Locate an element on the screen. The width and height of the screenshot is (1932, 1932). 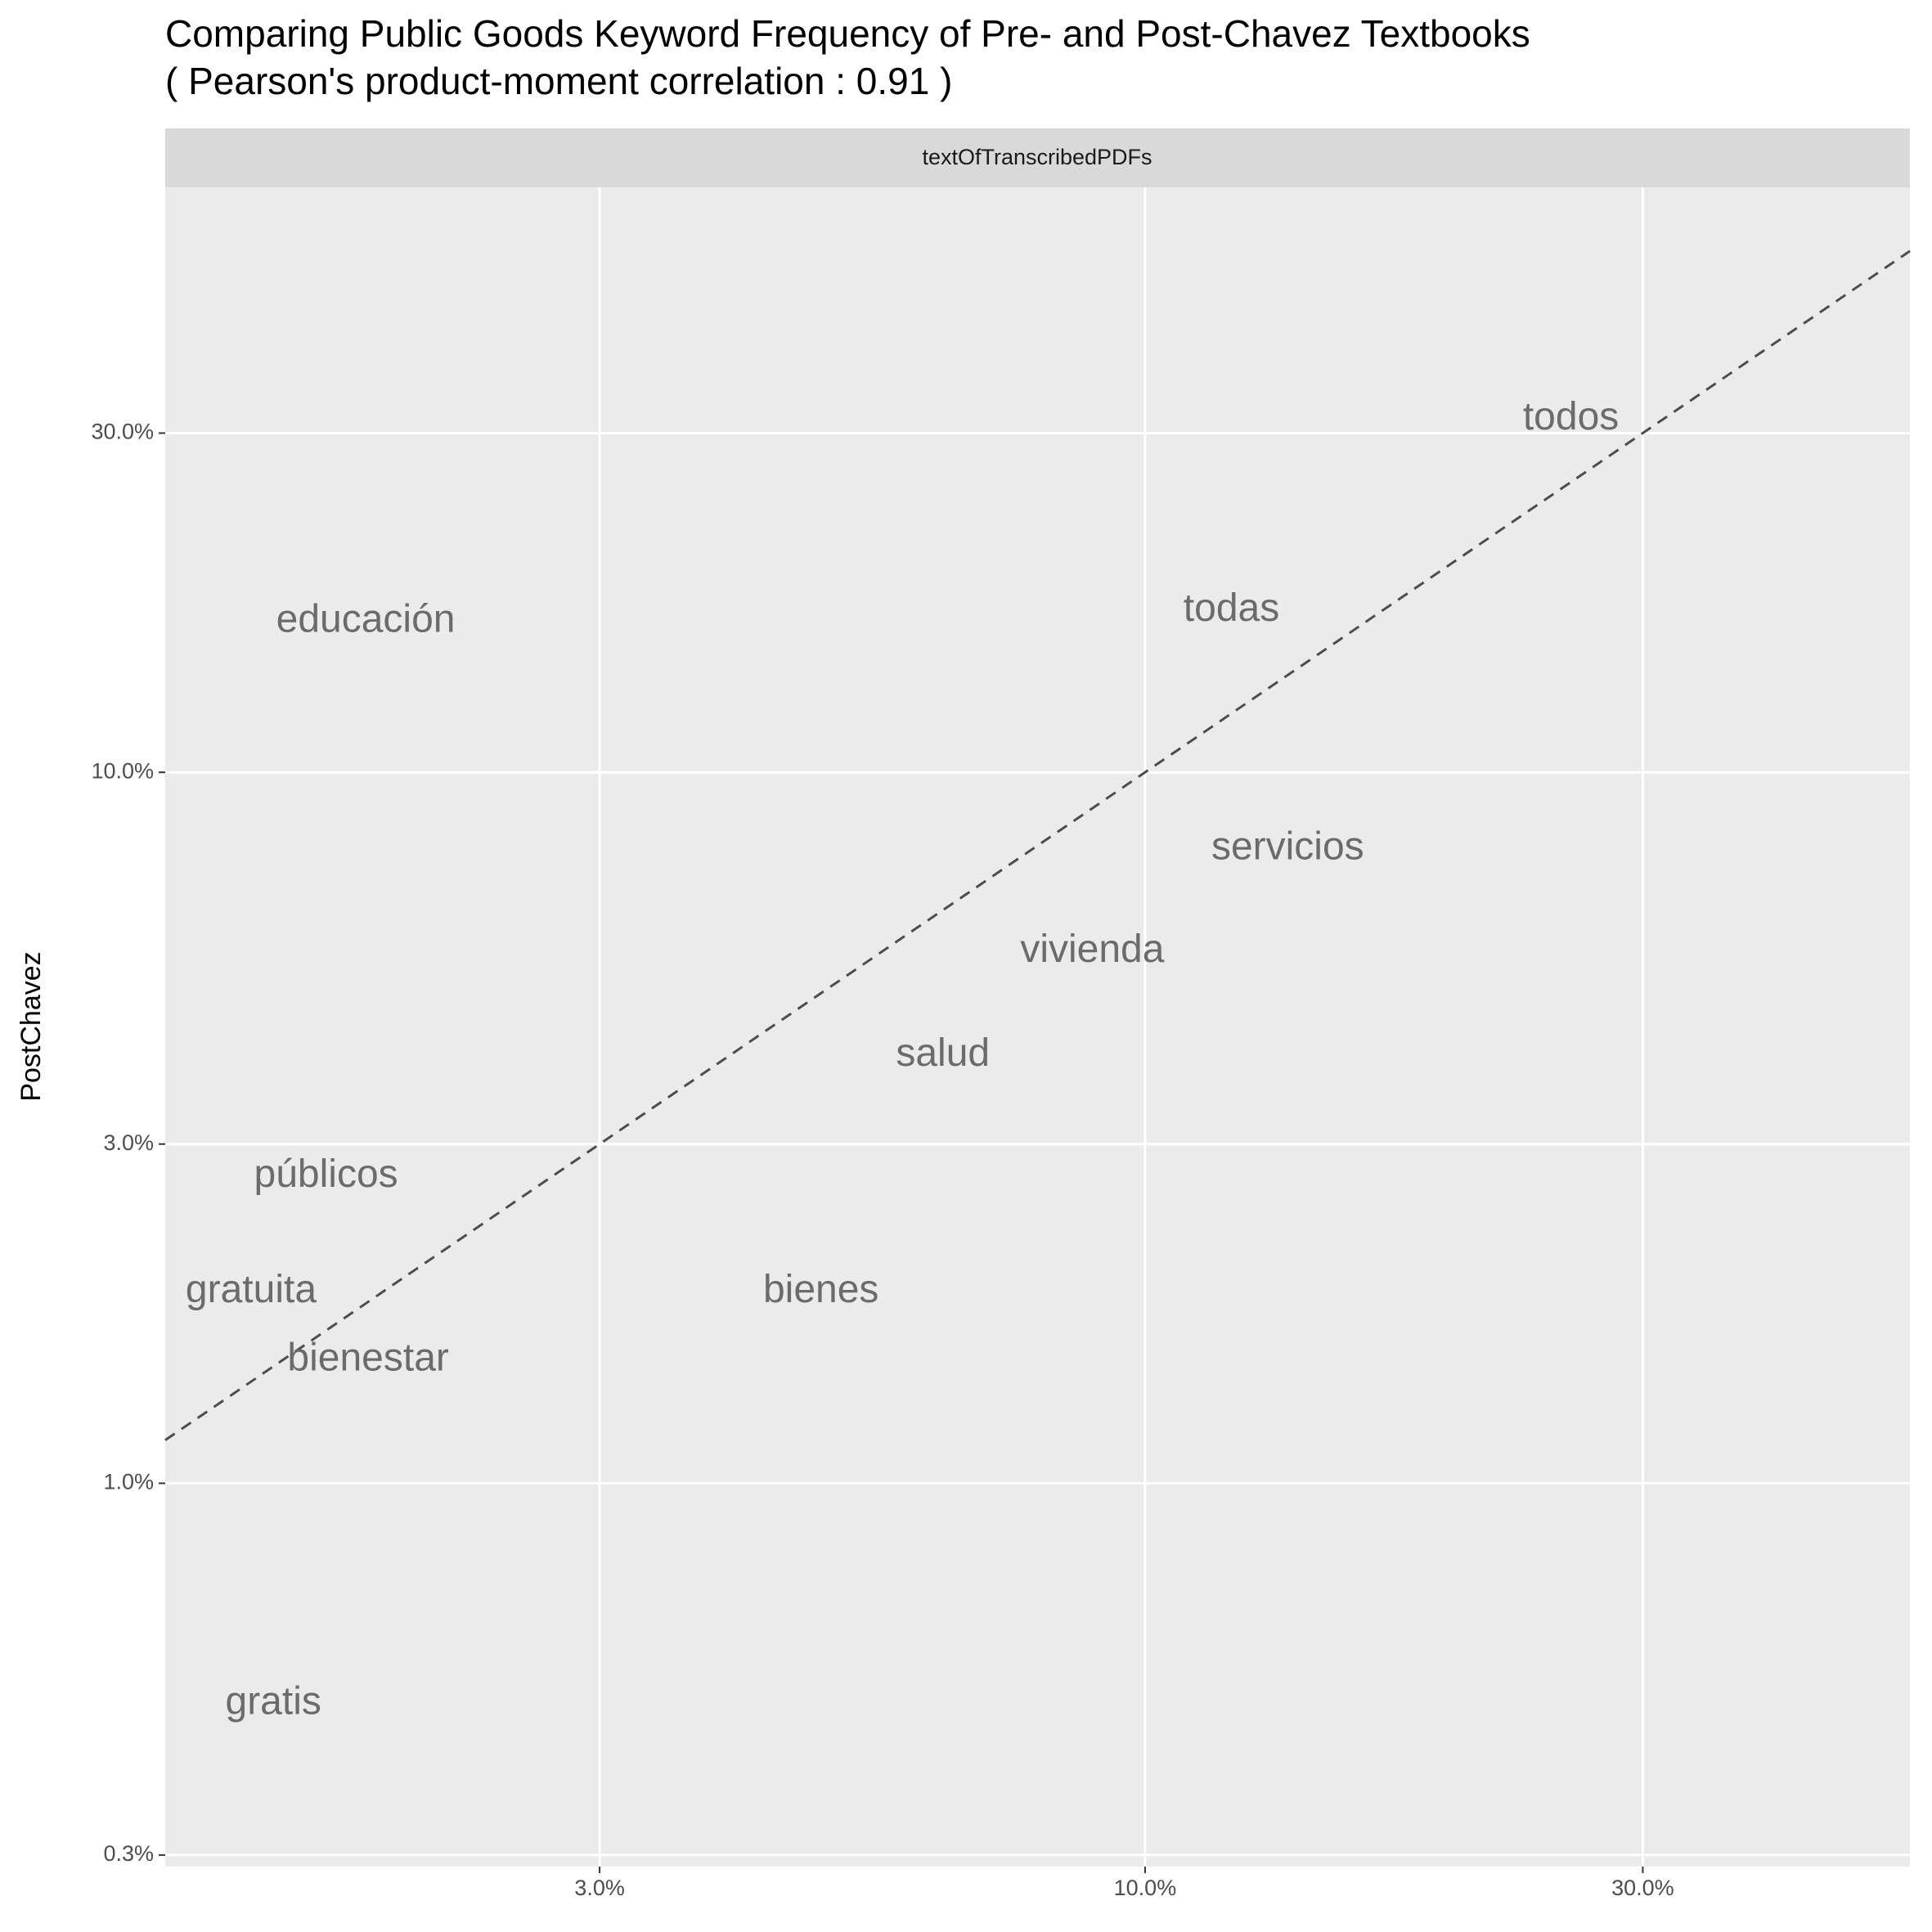
point-label: salud is located at coordinates (943, 1053).